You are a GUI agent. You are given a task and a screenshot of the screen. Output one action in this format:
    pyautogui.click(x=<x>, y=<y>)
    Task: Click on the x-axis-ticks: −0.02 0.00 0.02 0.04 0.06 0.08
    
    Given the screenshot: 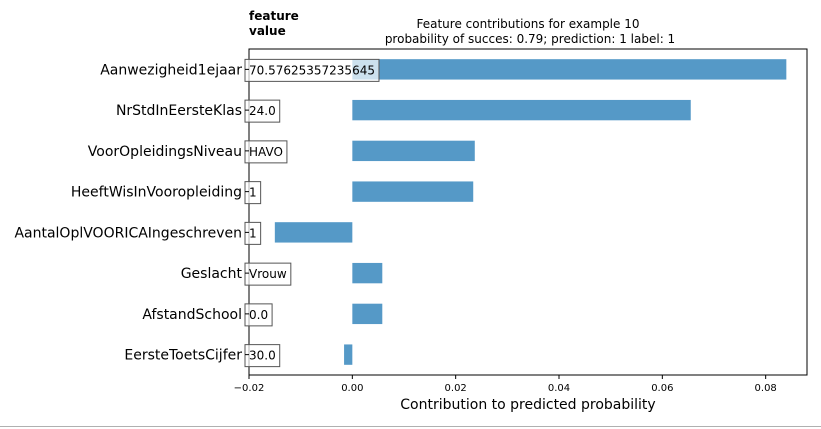 What is the action you would take?
    pyautogui.click(x=505, y=384)
    